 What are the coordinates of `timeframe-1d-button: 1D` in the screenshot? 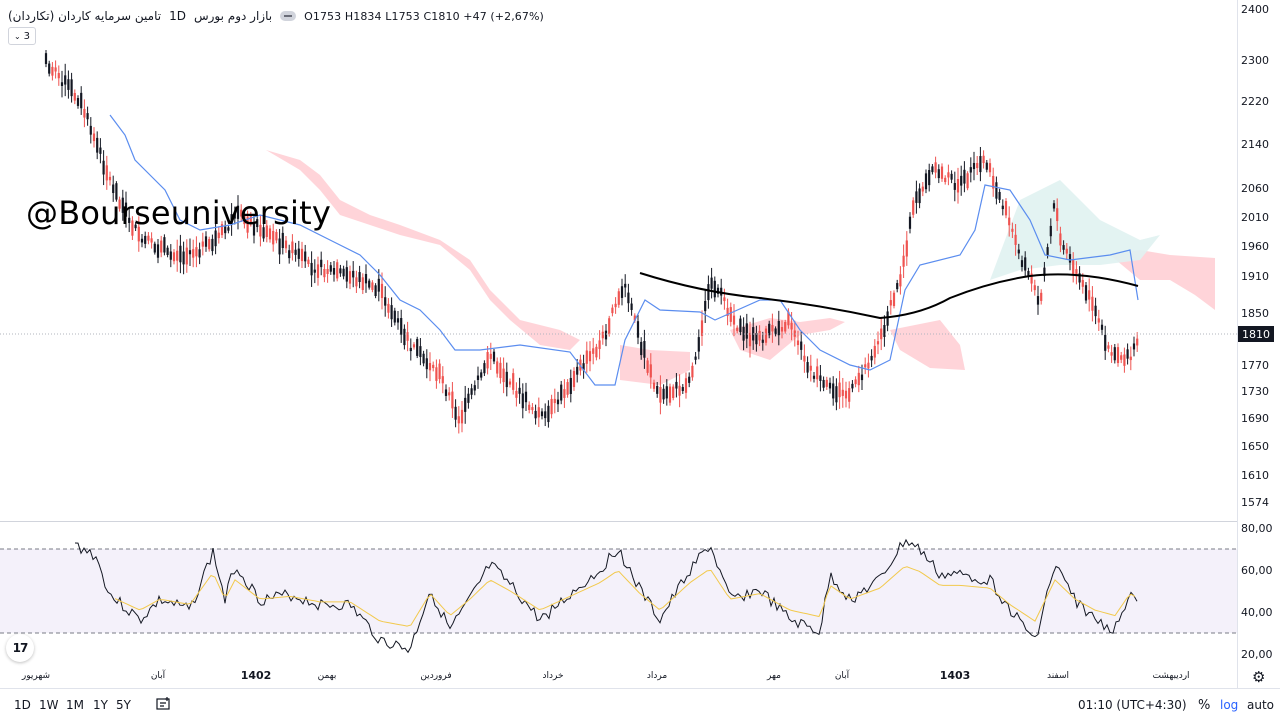 It's located at (22, 705).